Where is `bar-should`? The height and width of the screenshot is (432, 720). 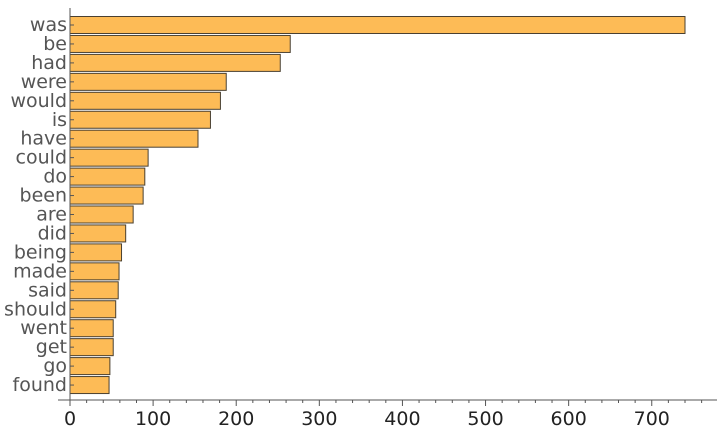 bar-should is located at coordinates (93, 309).